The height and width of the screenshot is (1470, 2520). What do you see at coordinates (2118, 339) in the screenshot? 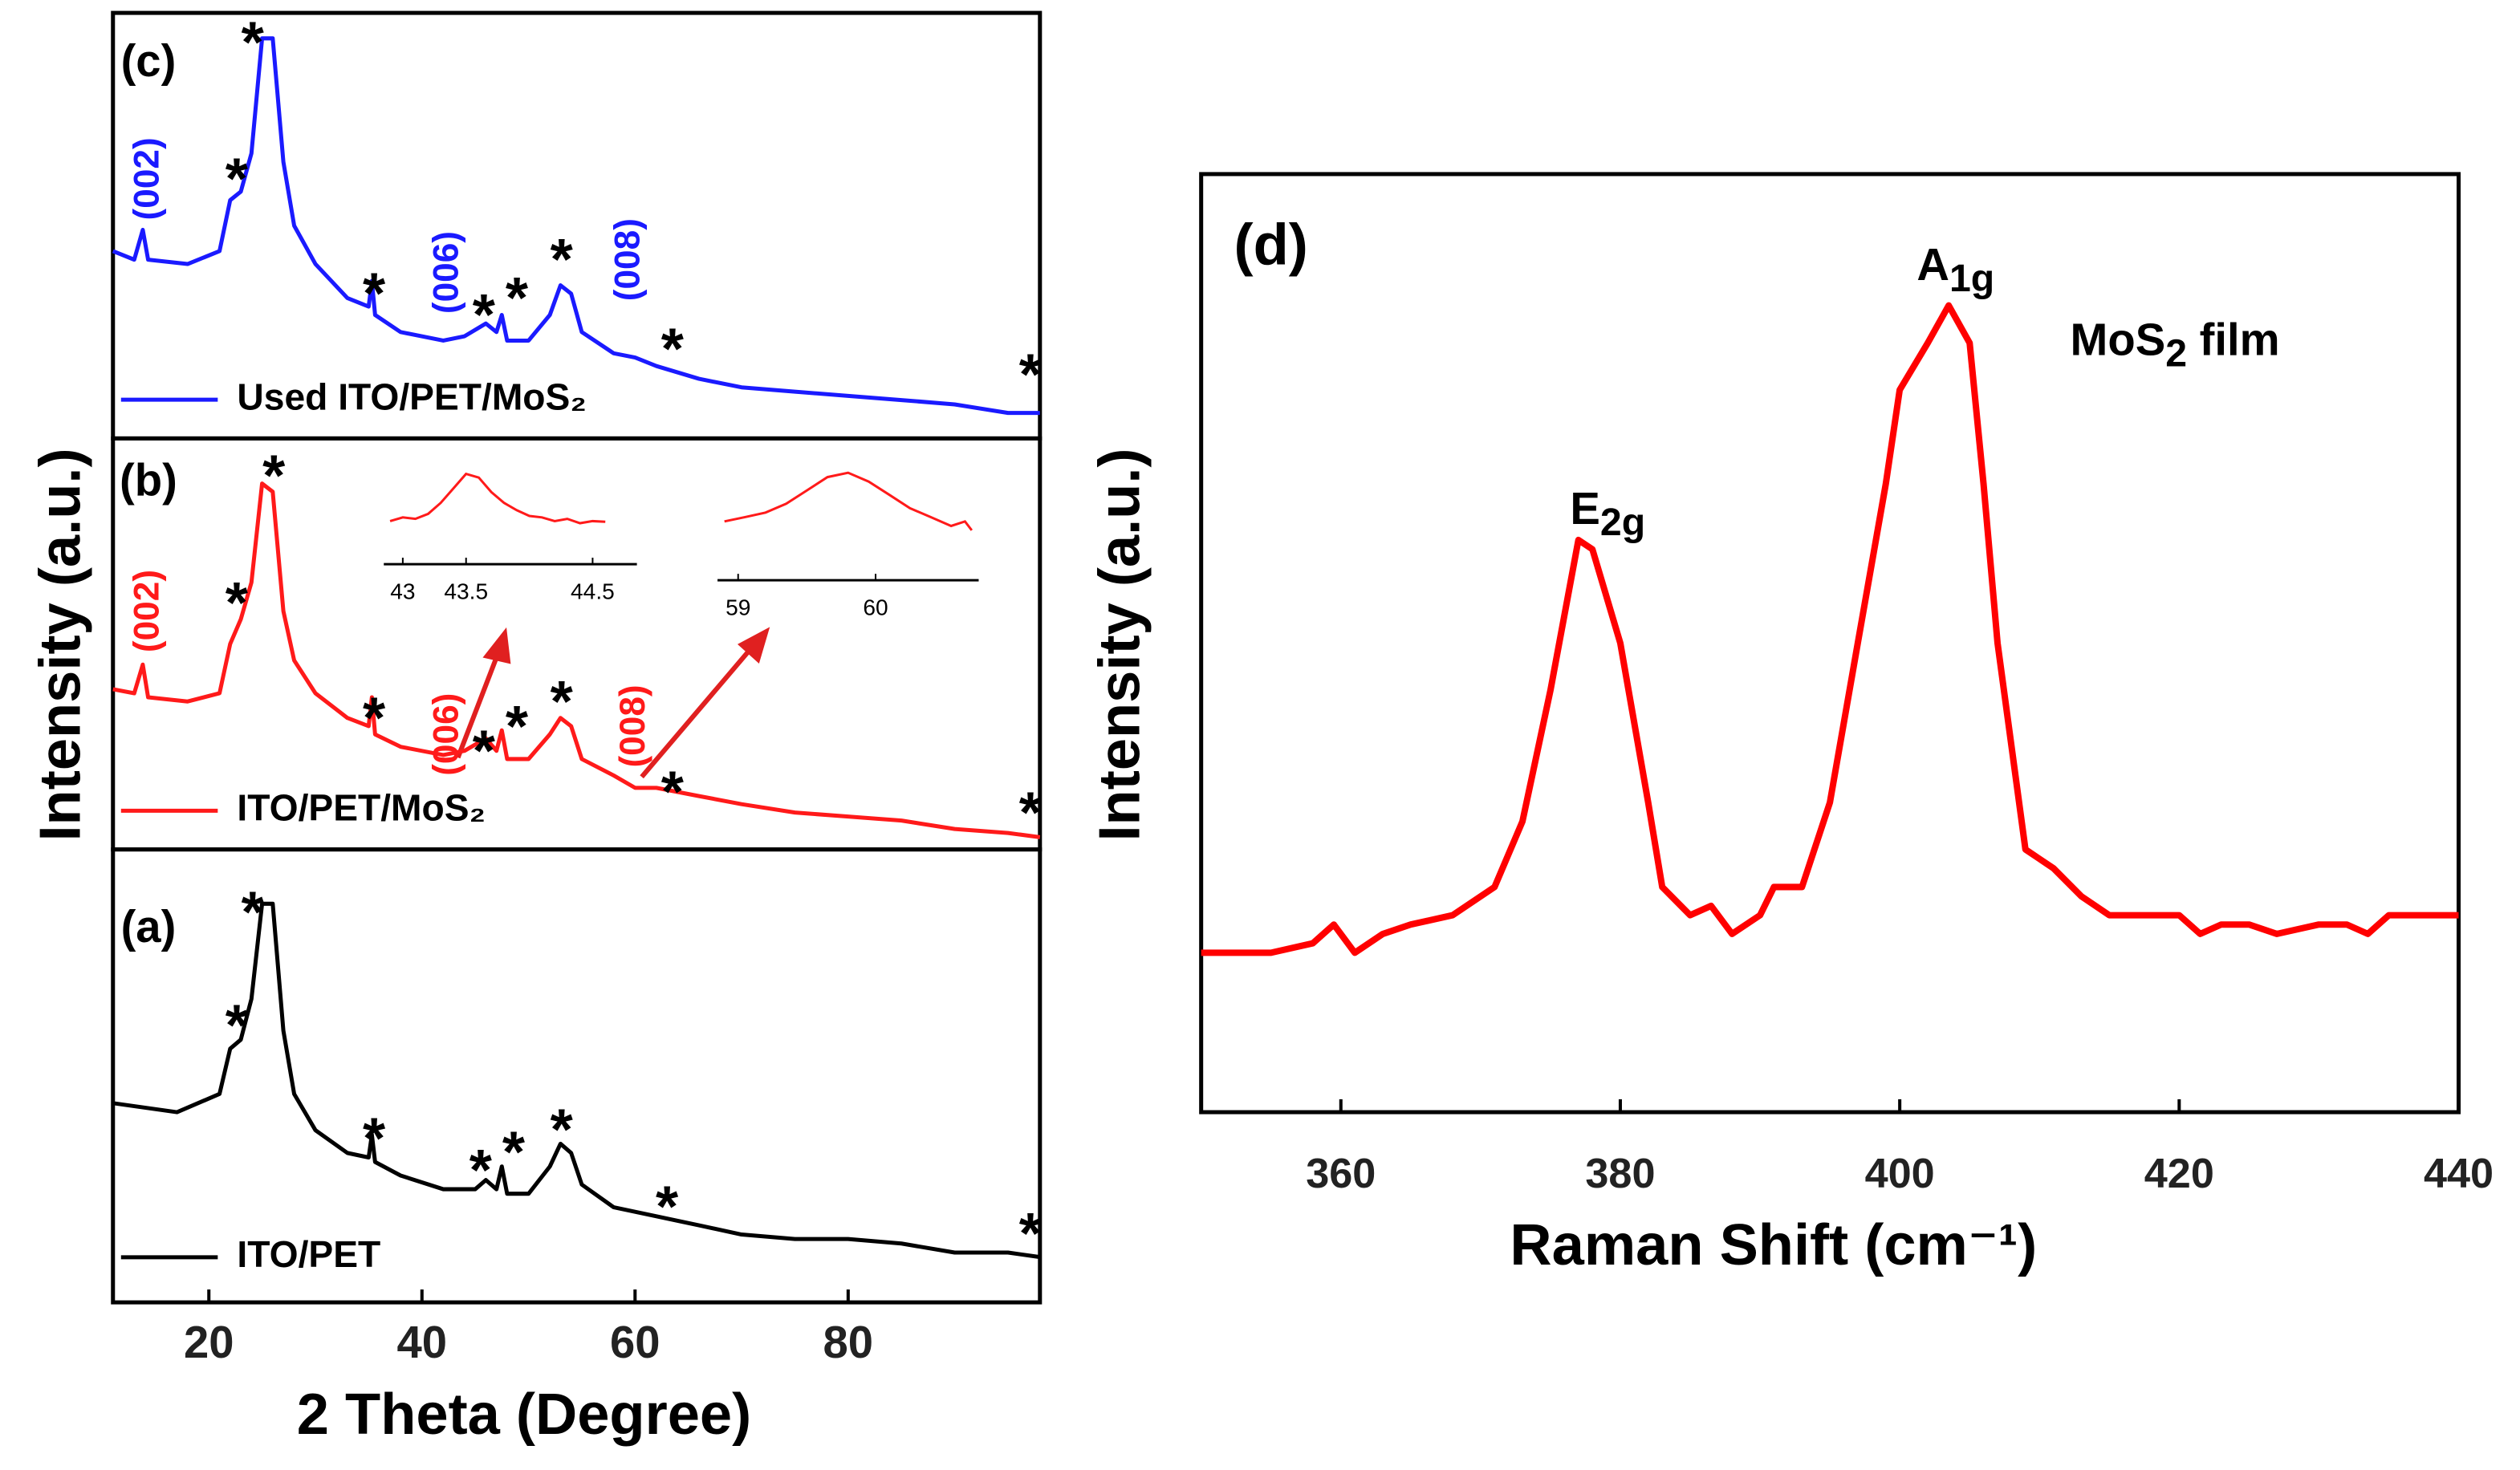
I see `annotation-text: MoS` at bounding box center [2118, 339].